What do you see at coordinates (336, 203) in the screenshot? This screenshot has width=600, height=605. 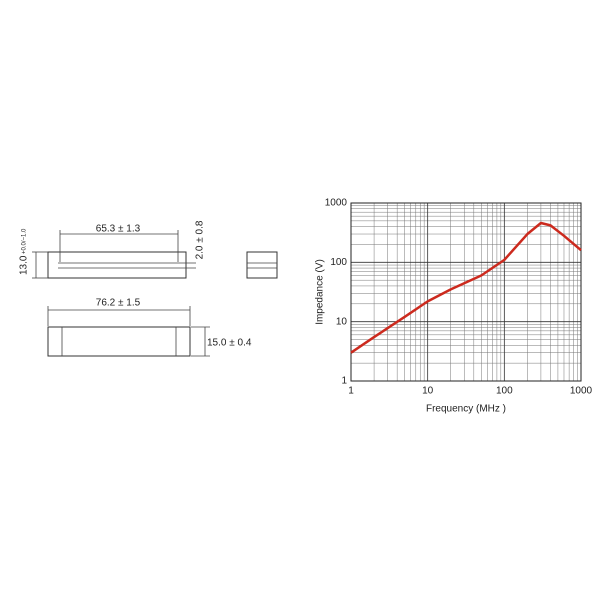 I see `y-tick-label: 1000` at bounding box center [336, 203].